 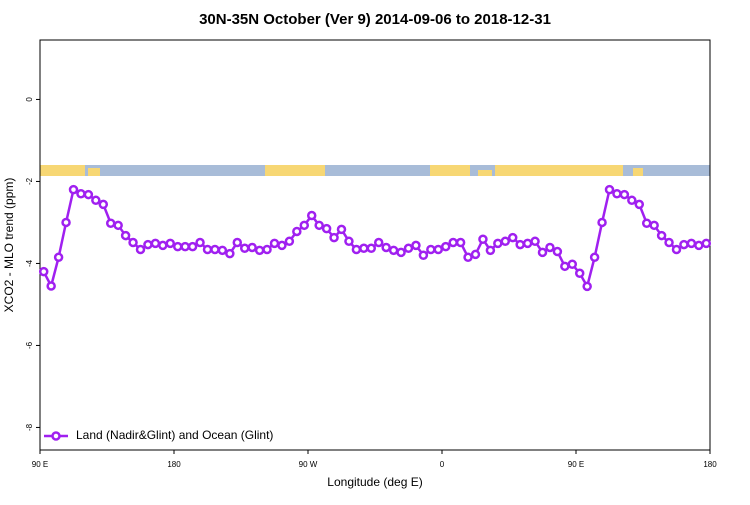 What do you see at coordinates (174, 435) in the screenshot?
I see `legend-label: Land (Nadir&Glint) and Ocean (Glint)` at bounding box center [174, 435].